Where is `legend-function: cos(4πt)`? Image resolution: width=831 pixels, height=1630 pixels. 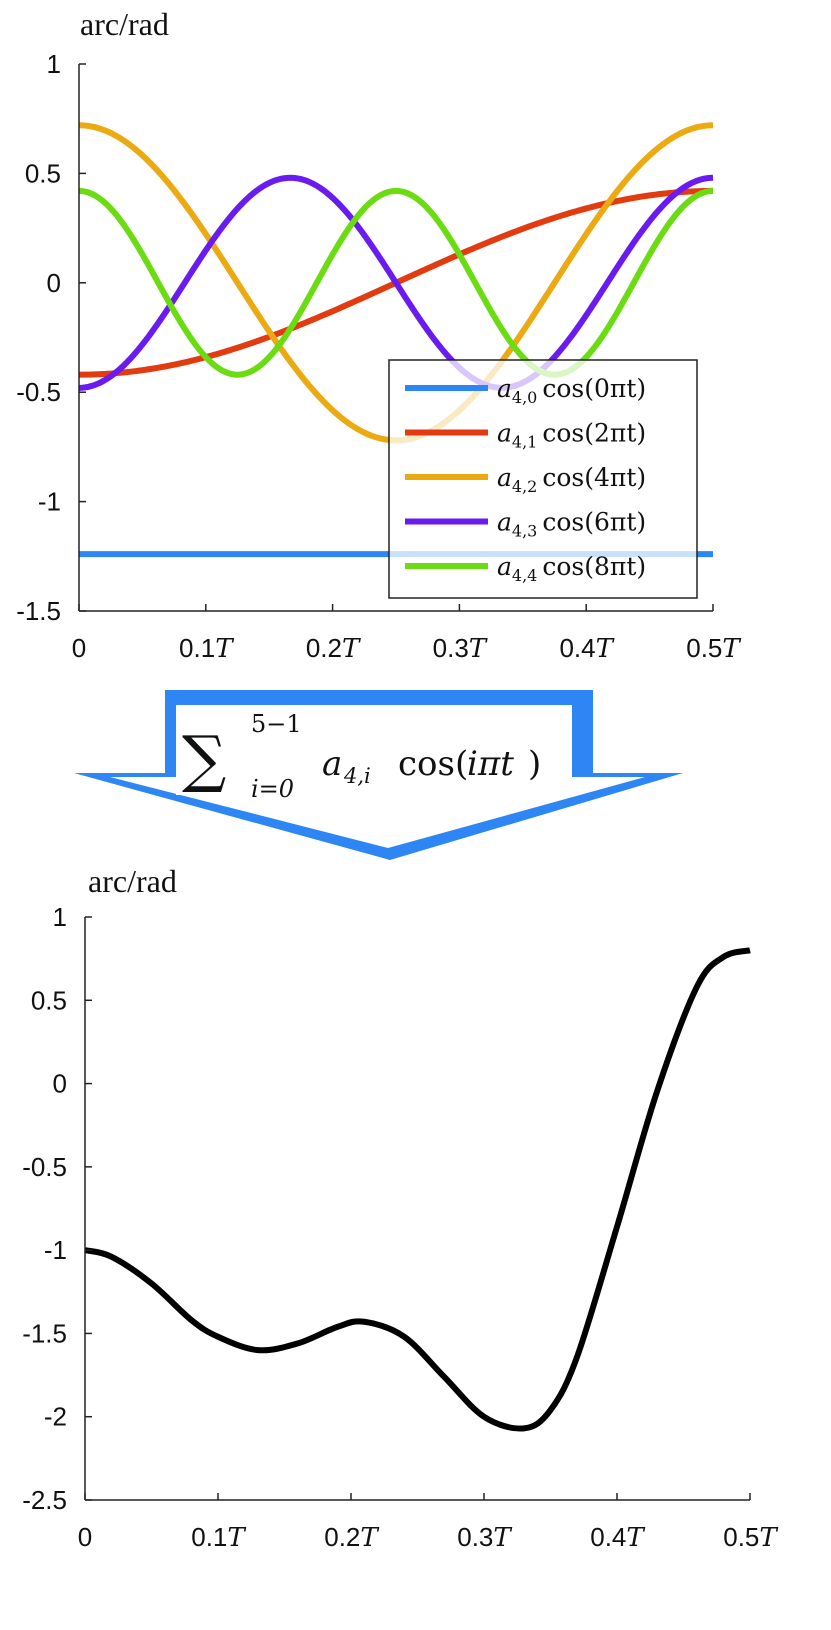
legend-function: cos(4πt) is located at coordinates (594, 477).